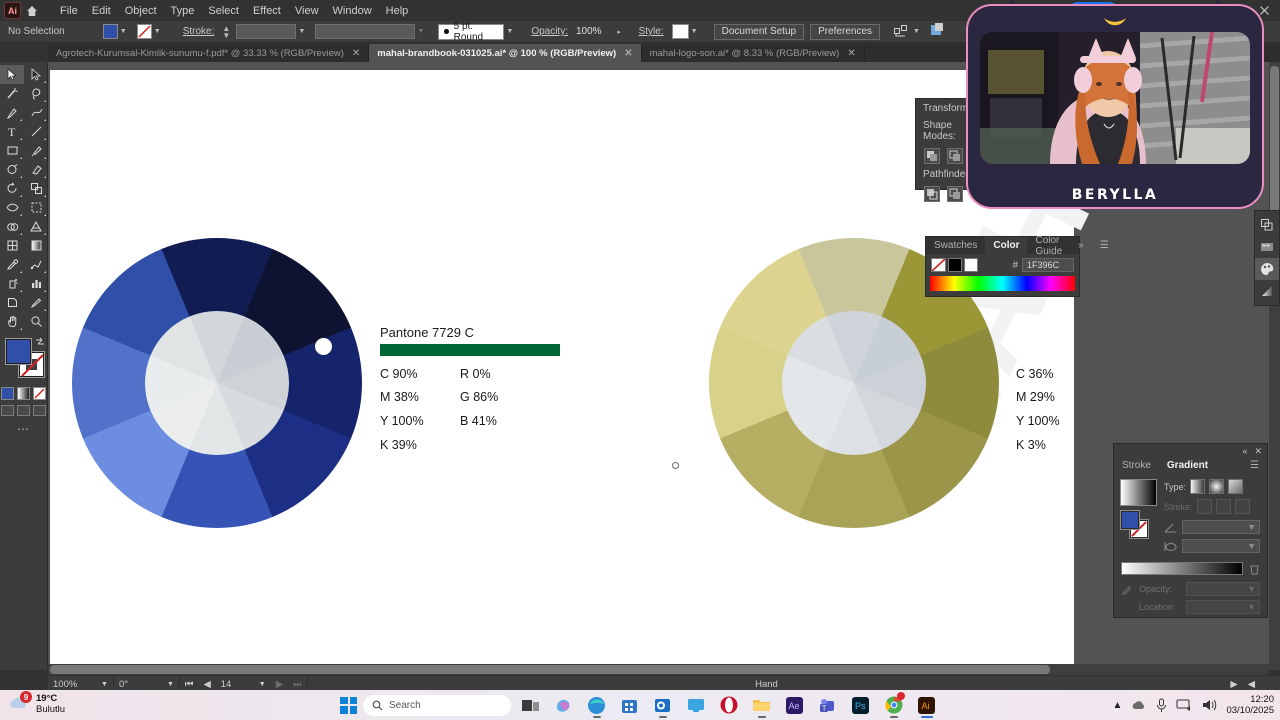 The width and height of the screenshot is (1280, 720). Describe the element at coordinates (36, 188) in the screenshot. I see `scale-tool` at that location.